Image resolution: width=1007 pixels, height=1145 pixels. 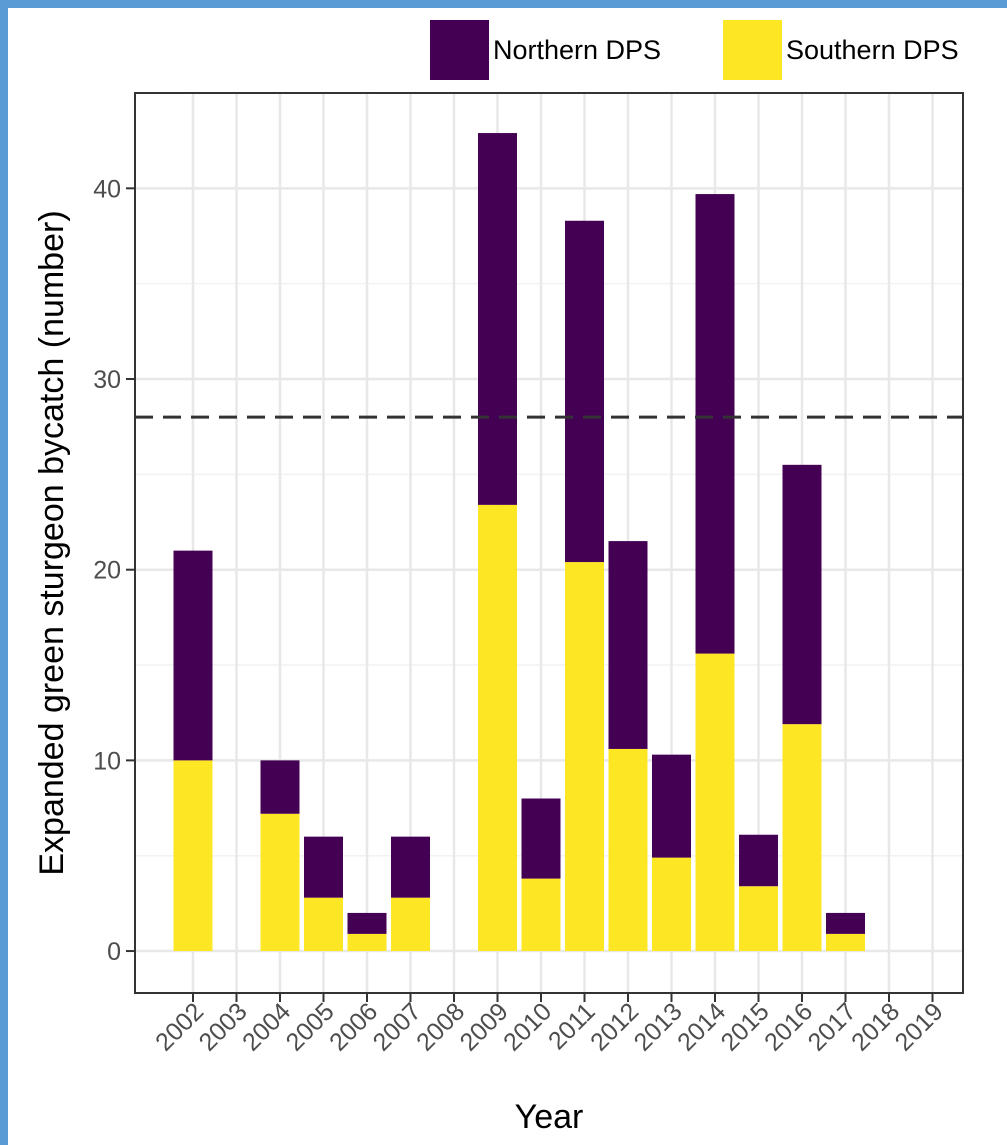 What do you see at coordinates (872, 49) in the screenshot?
I see `legend-label-southern: Southern DPS` at bounding box center [872, 49].